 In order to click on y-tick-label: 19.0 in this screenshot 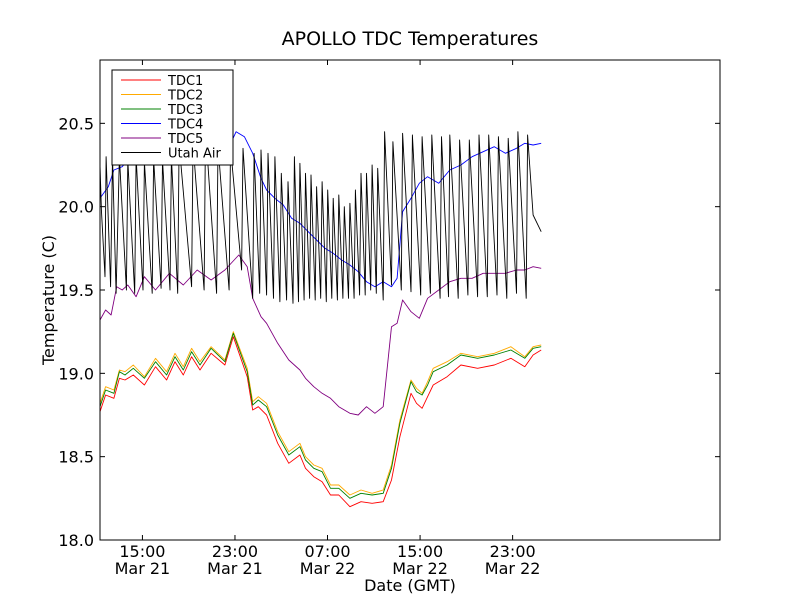, I will do `click(76, 373)`.